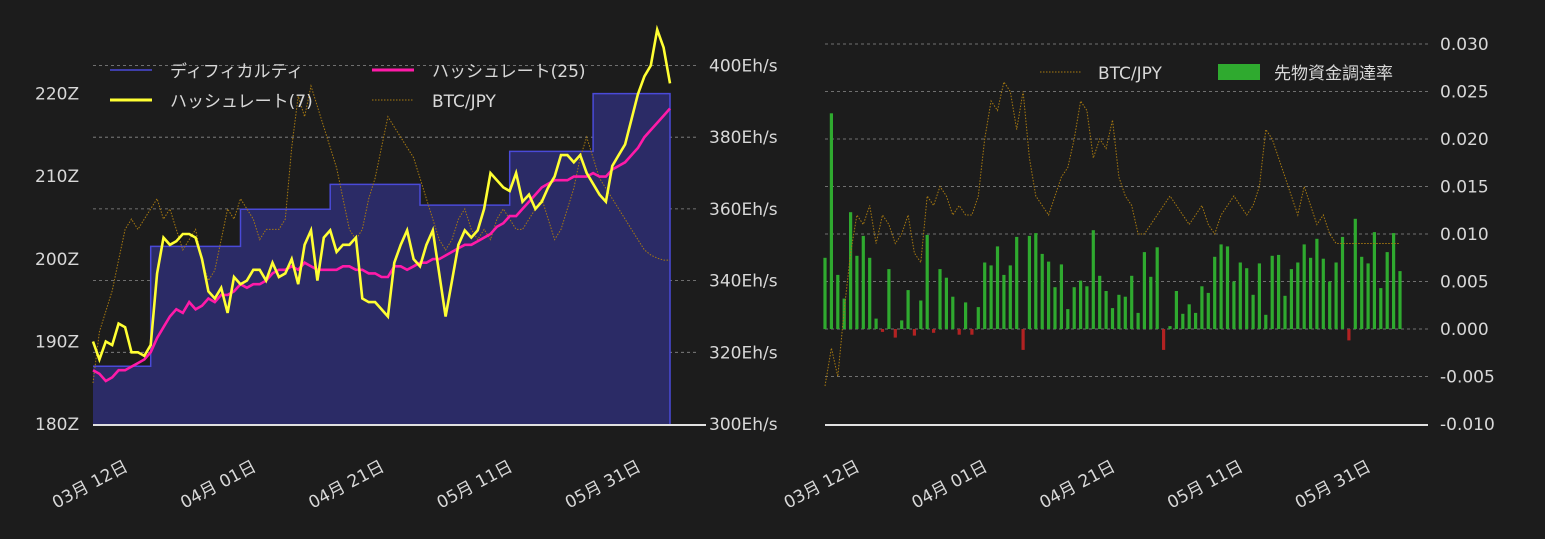 The image size is (1545, 539). What do you see at coordinates (743, 67) in the screenshot?
I see `y-tick-right: 400Eh/s` at bounding box center [743, 67].